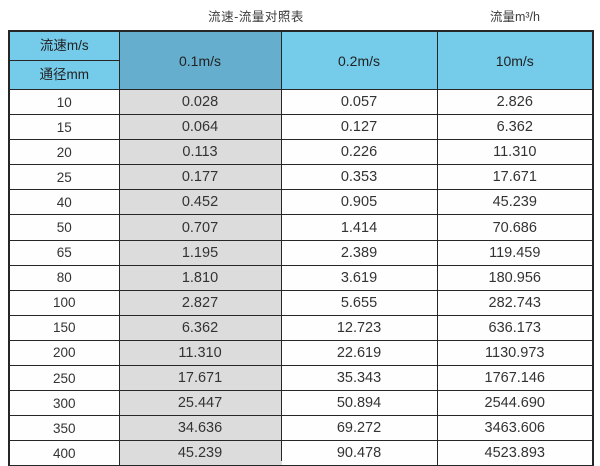 This screenshot has width=600, height=466. What do you see at coordinates (515, 403) in the screenshot?
I see `flow-value-cell: 2544.690` at bounding box center [515, 403].